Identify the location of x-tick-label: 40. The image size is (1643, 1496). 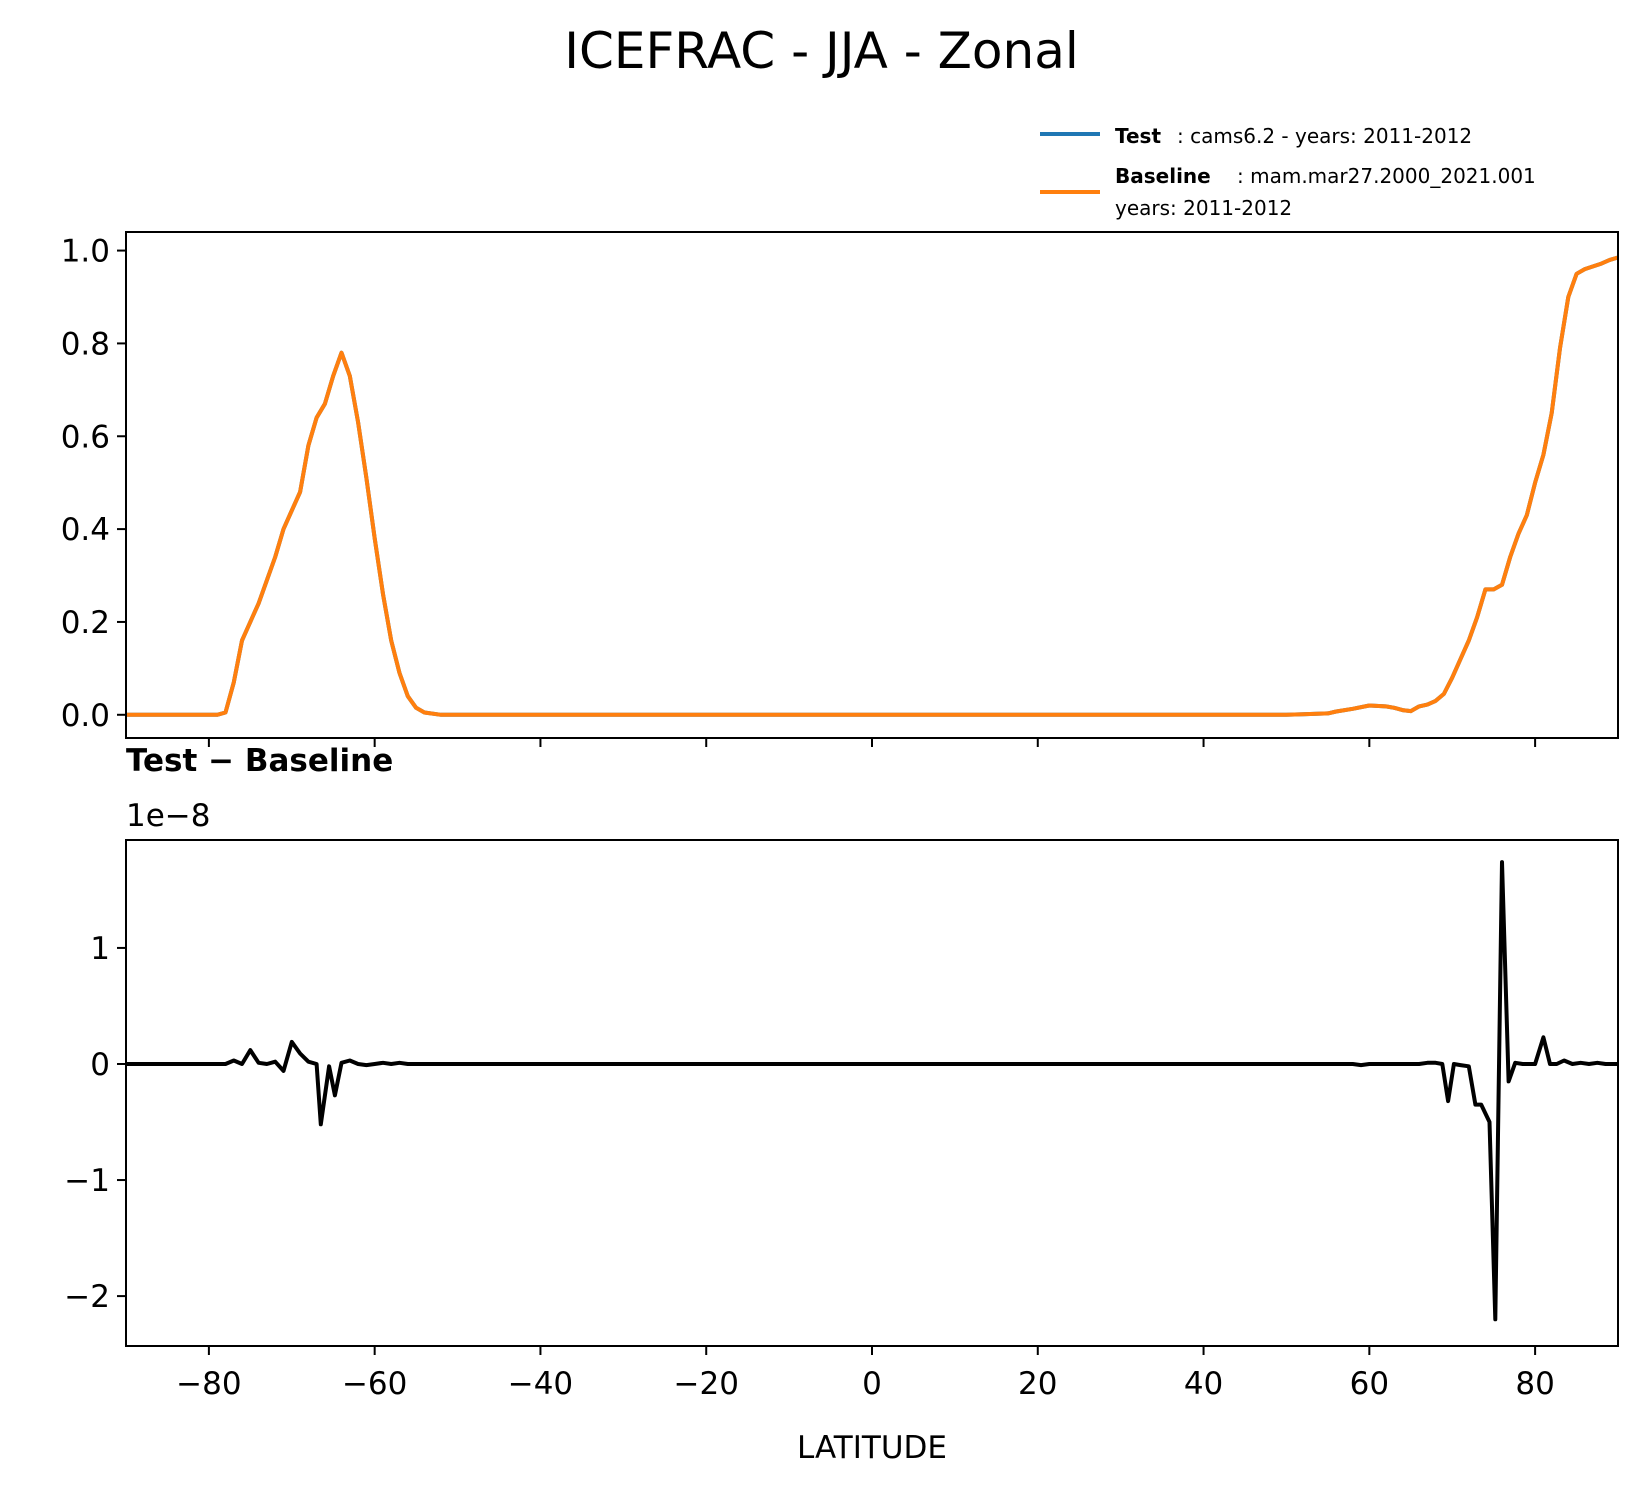
(1203, 1384).